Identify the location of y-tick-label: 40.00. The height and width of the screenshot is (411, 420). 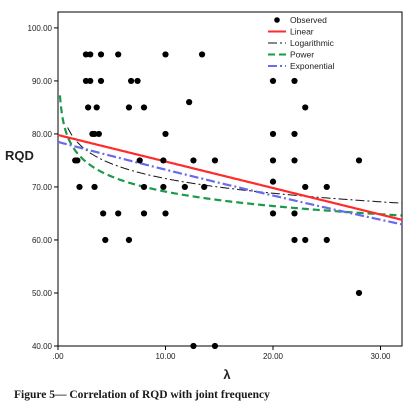
(42, 346).